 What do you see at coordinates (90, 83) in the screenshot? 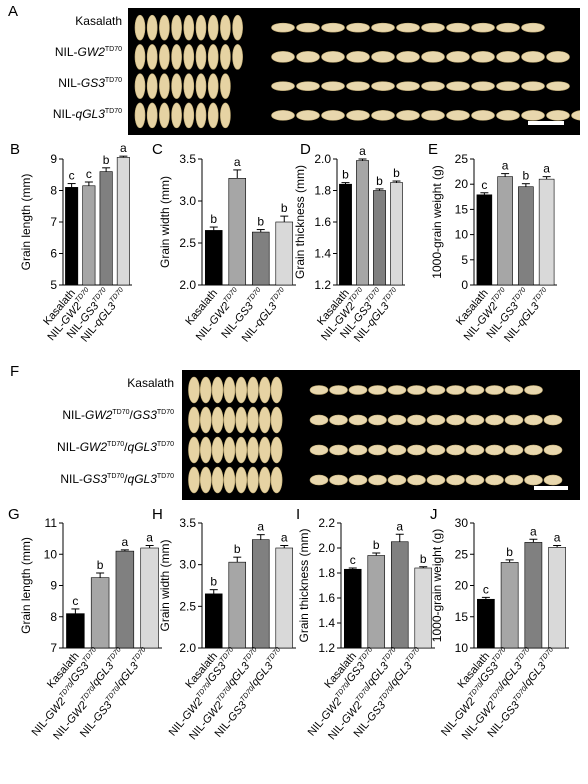
I see `photo-a-row-label-gs3: NIL-GS3TD70` at bounding box center [90, 83].